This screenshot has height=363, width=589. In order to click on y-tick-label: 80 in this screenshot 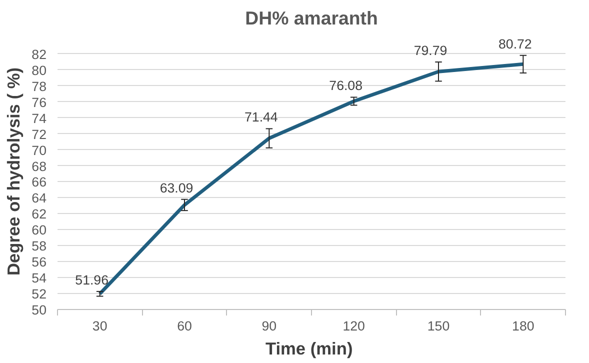, I will do `click(39, 70)`.